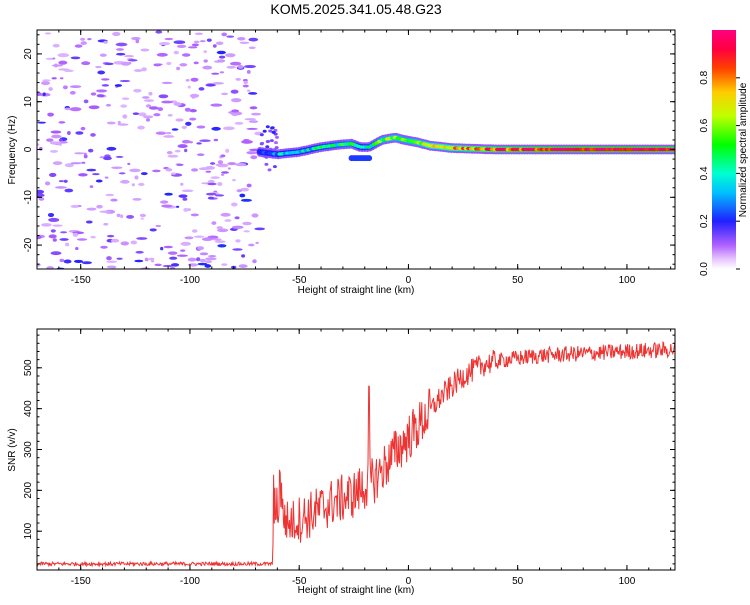 The width and height of the screenshot is (750, 605). Describe the element at coordinates (28, 54) in the screenshot. I see `y-tick-label: 20` at that location.